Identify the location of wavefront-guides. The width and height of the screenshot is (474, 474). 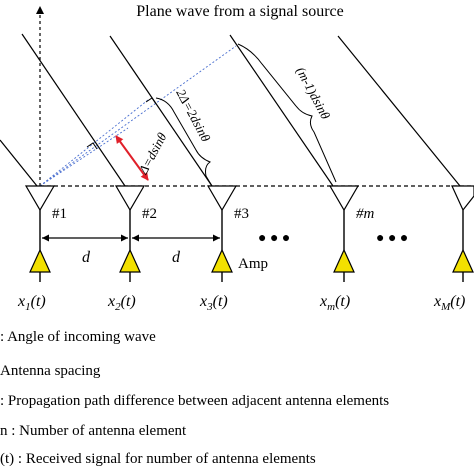
(138, 116).